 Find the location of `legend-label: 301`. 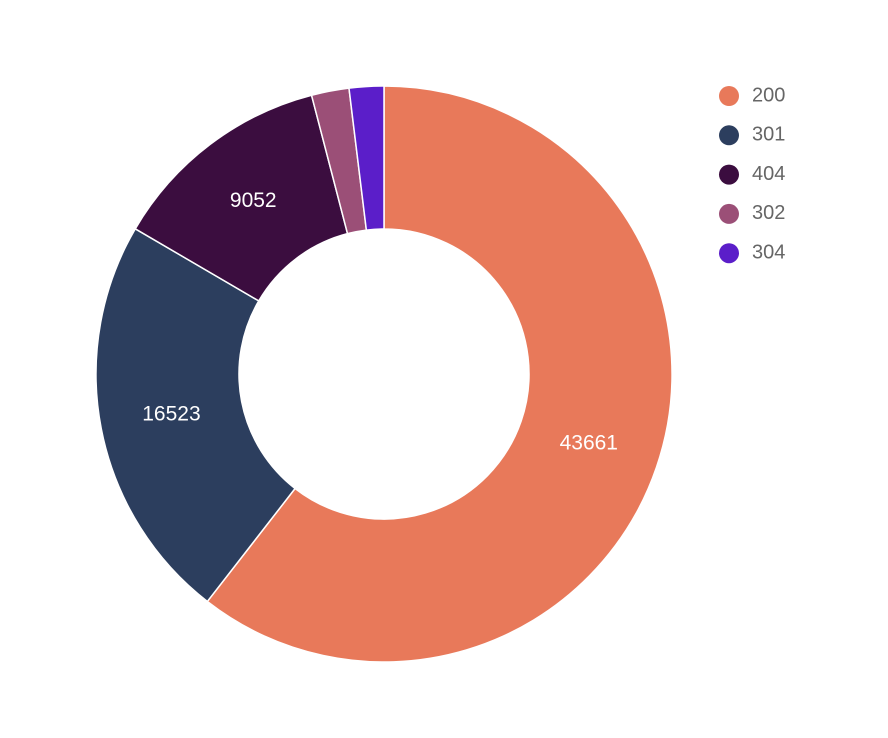

legend-label: 301 is located at coordinates (768, 135).